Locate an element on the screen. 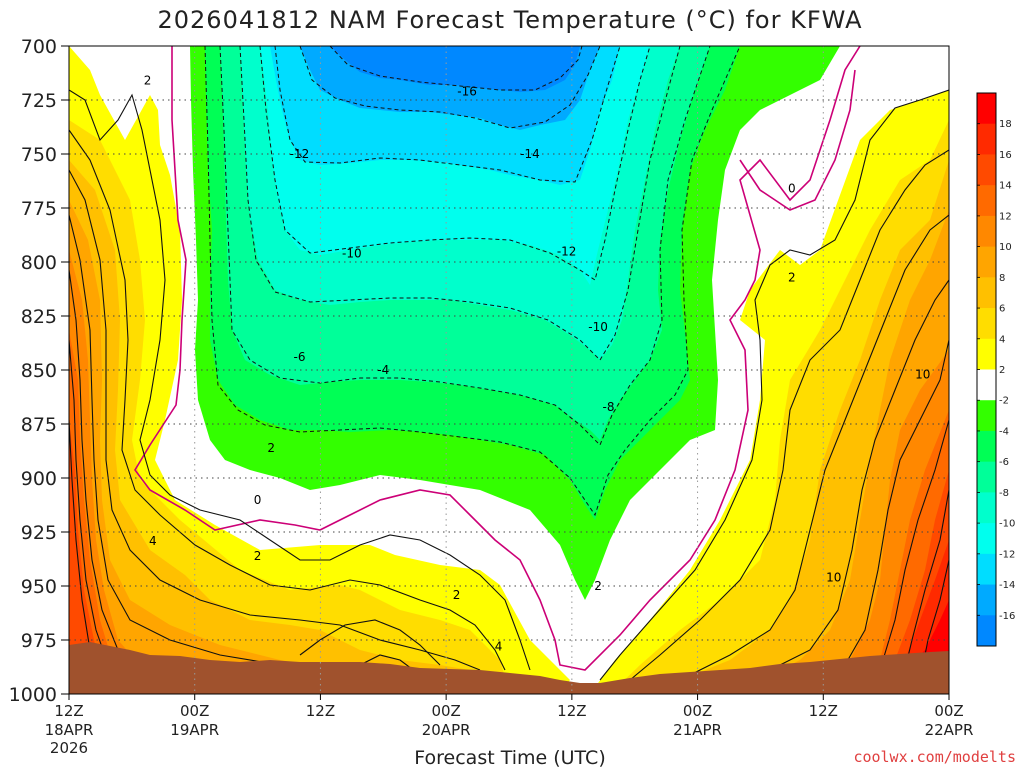 This screenshot has width=1024, height=768. y-tick-label: 850 is located at coordinates (39, 371).